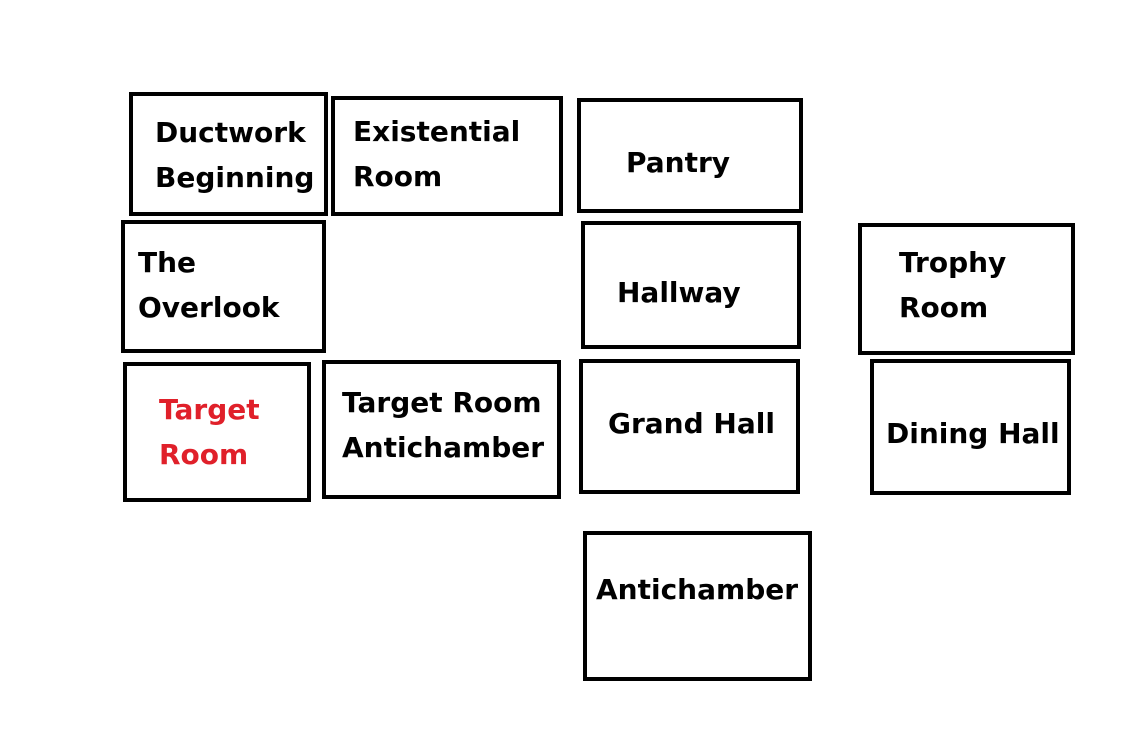 The image size is (1125, 731). Describe the element at coordinates (436, 154) in the screenshot. I see `room-label: Existential Room` at that location.